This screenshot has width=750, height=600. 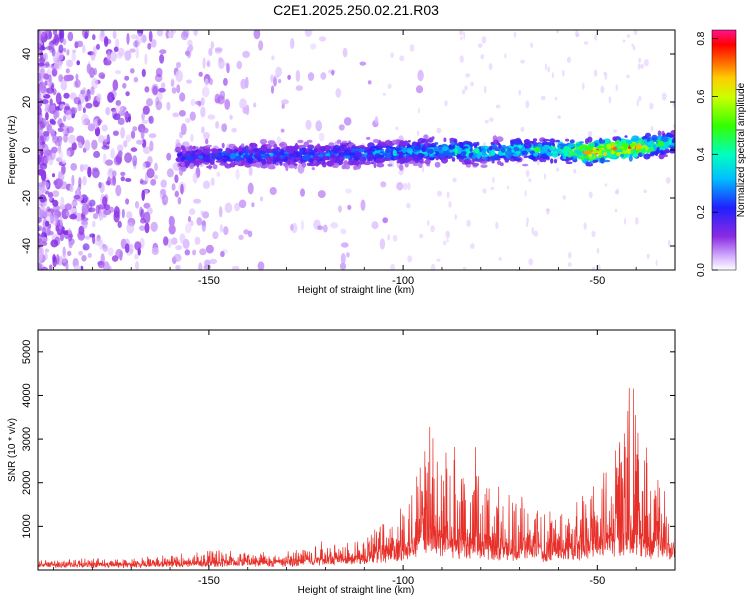 What do you see at coordinates (701, 212) in the screenshot?
I see `colorbar-tick-label: 0.2` at bounding box center [701, 212].